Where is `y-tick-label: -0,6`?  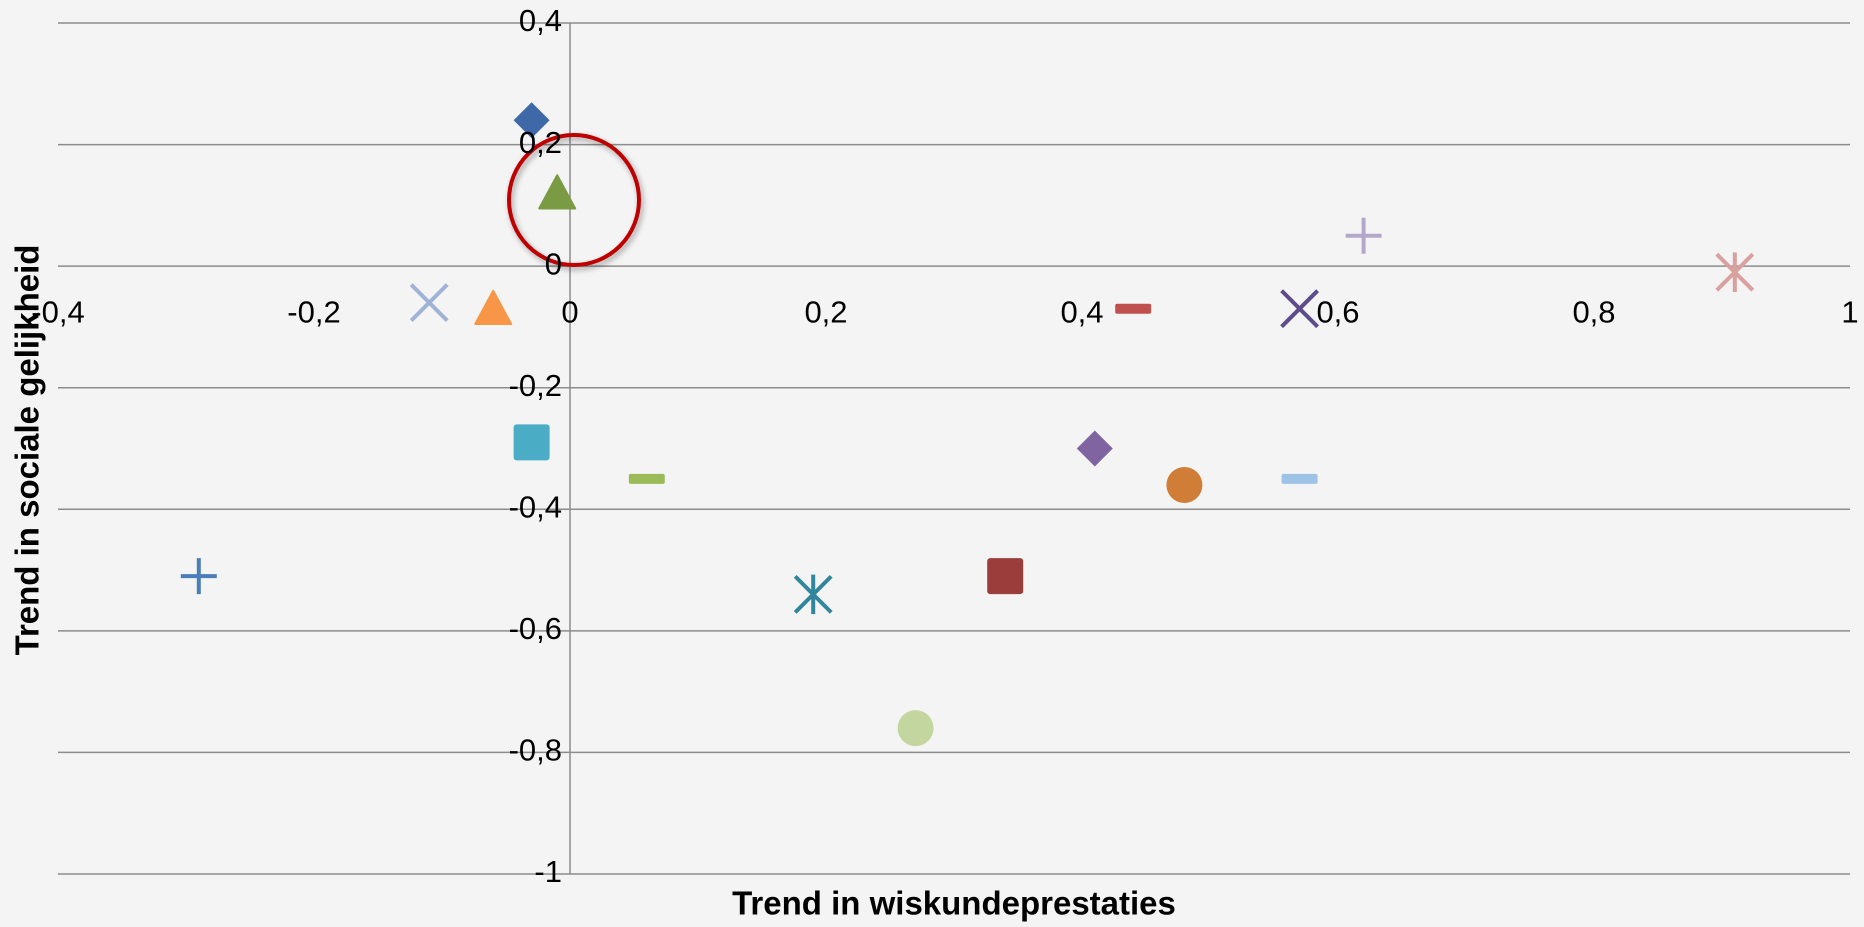
y-tick-label: -0,6 is located at coordinates (535, 628).